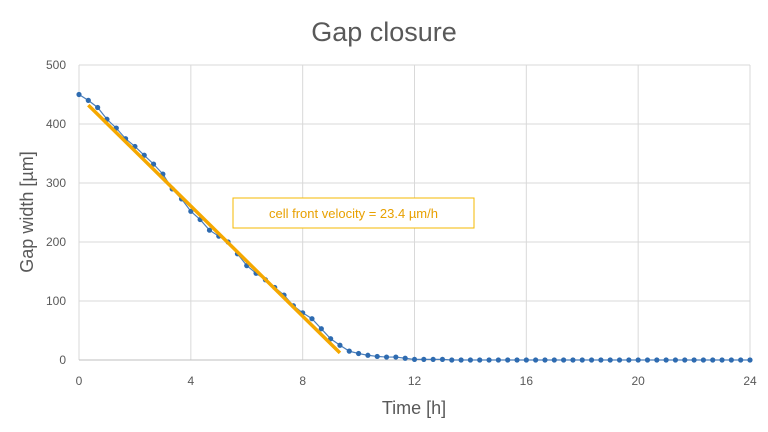 Image resolution: width=768 pixels, height=432 pixels. What do you see at coordinates (638, 381) in the screenshot?
I see `x-tick-label: 20` at bounding box center [638, 381].